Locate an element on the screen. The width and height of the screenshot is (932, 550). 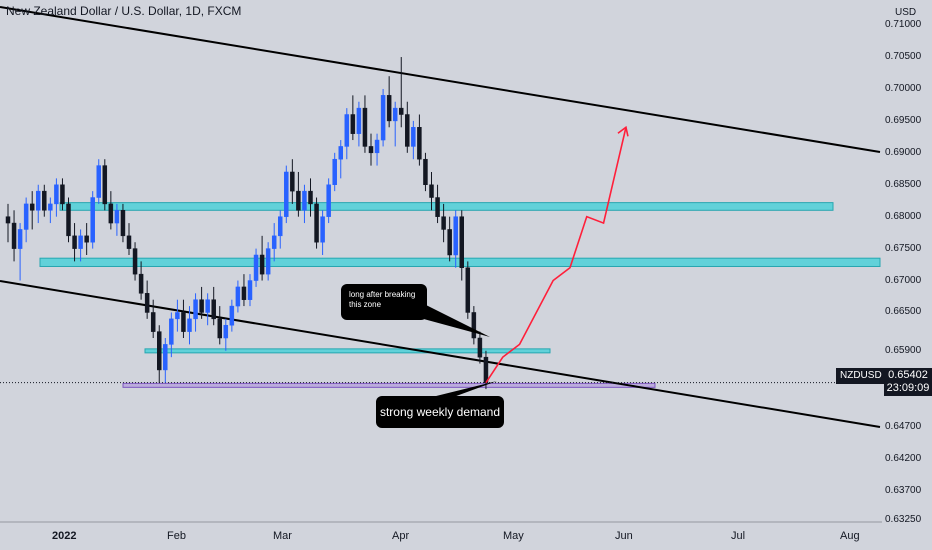
price-tick-label: 0.71000 is located at coordinates (903, 25).